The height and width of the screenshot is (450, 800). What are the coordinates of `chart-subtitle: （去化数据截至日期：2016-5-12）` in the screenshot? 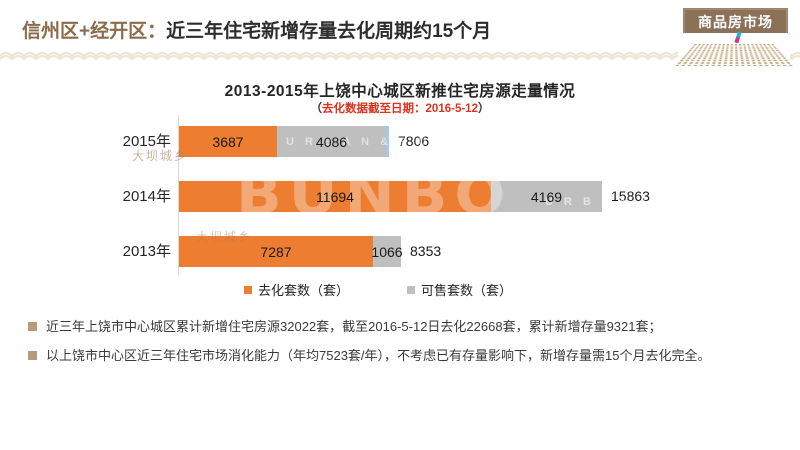 It's located at (400, 108).